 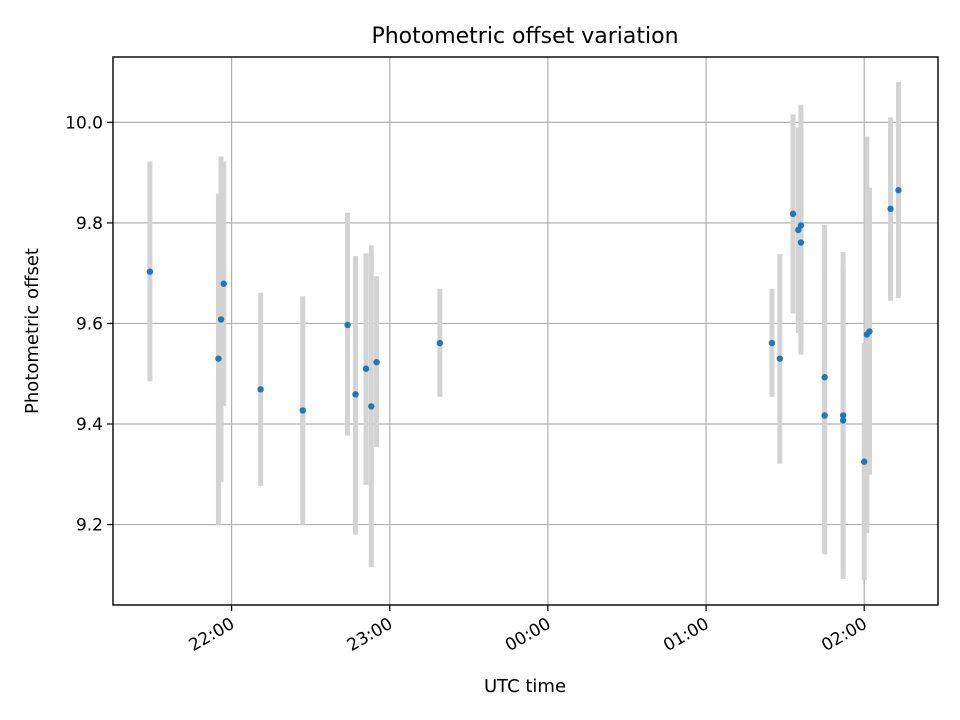 I want to click on x-tick-label: 02:00, so click(x=844, y=635).